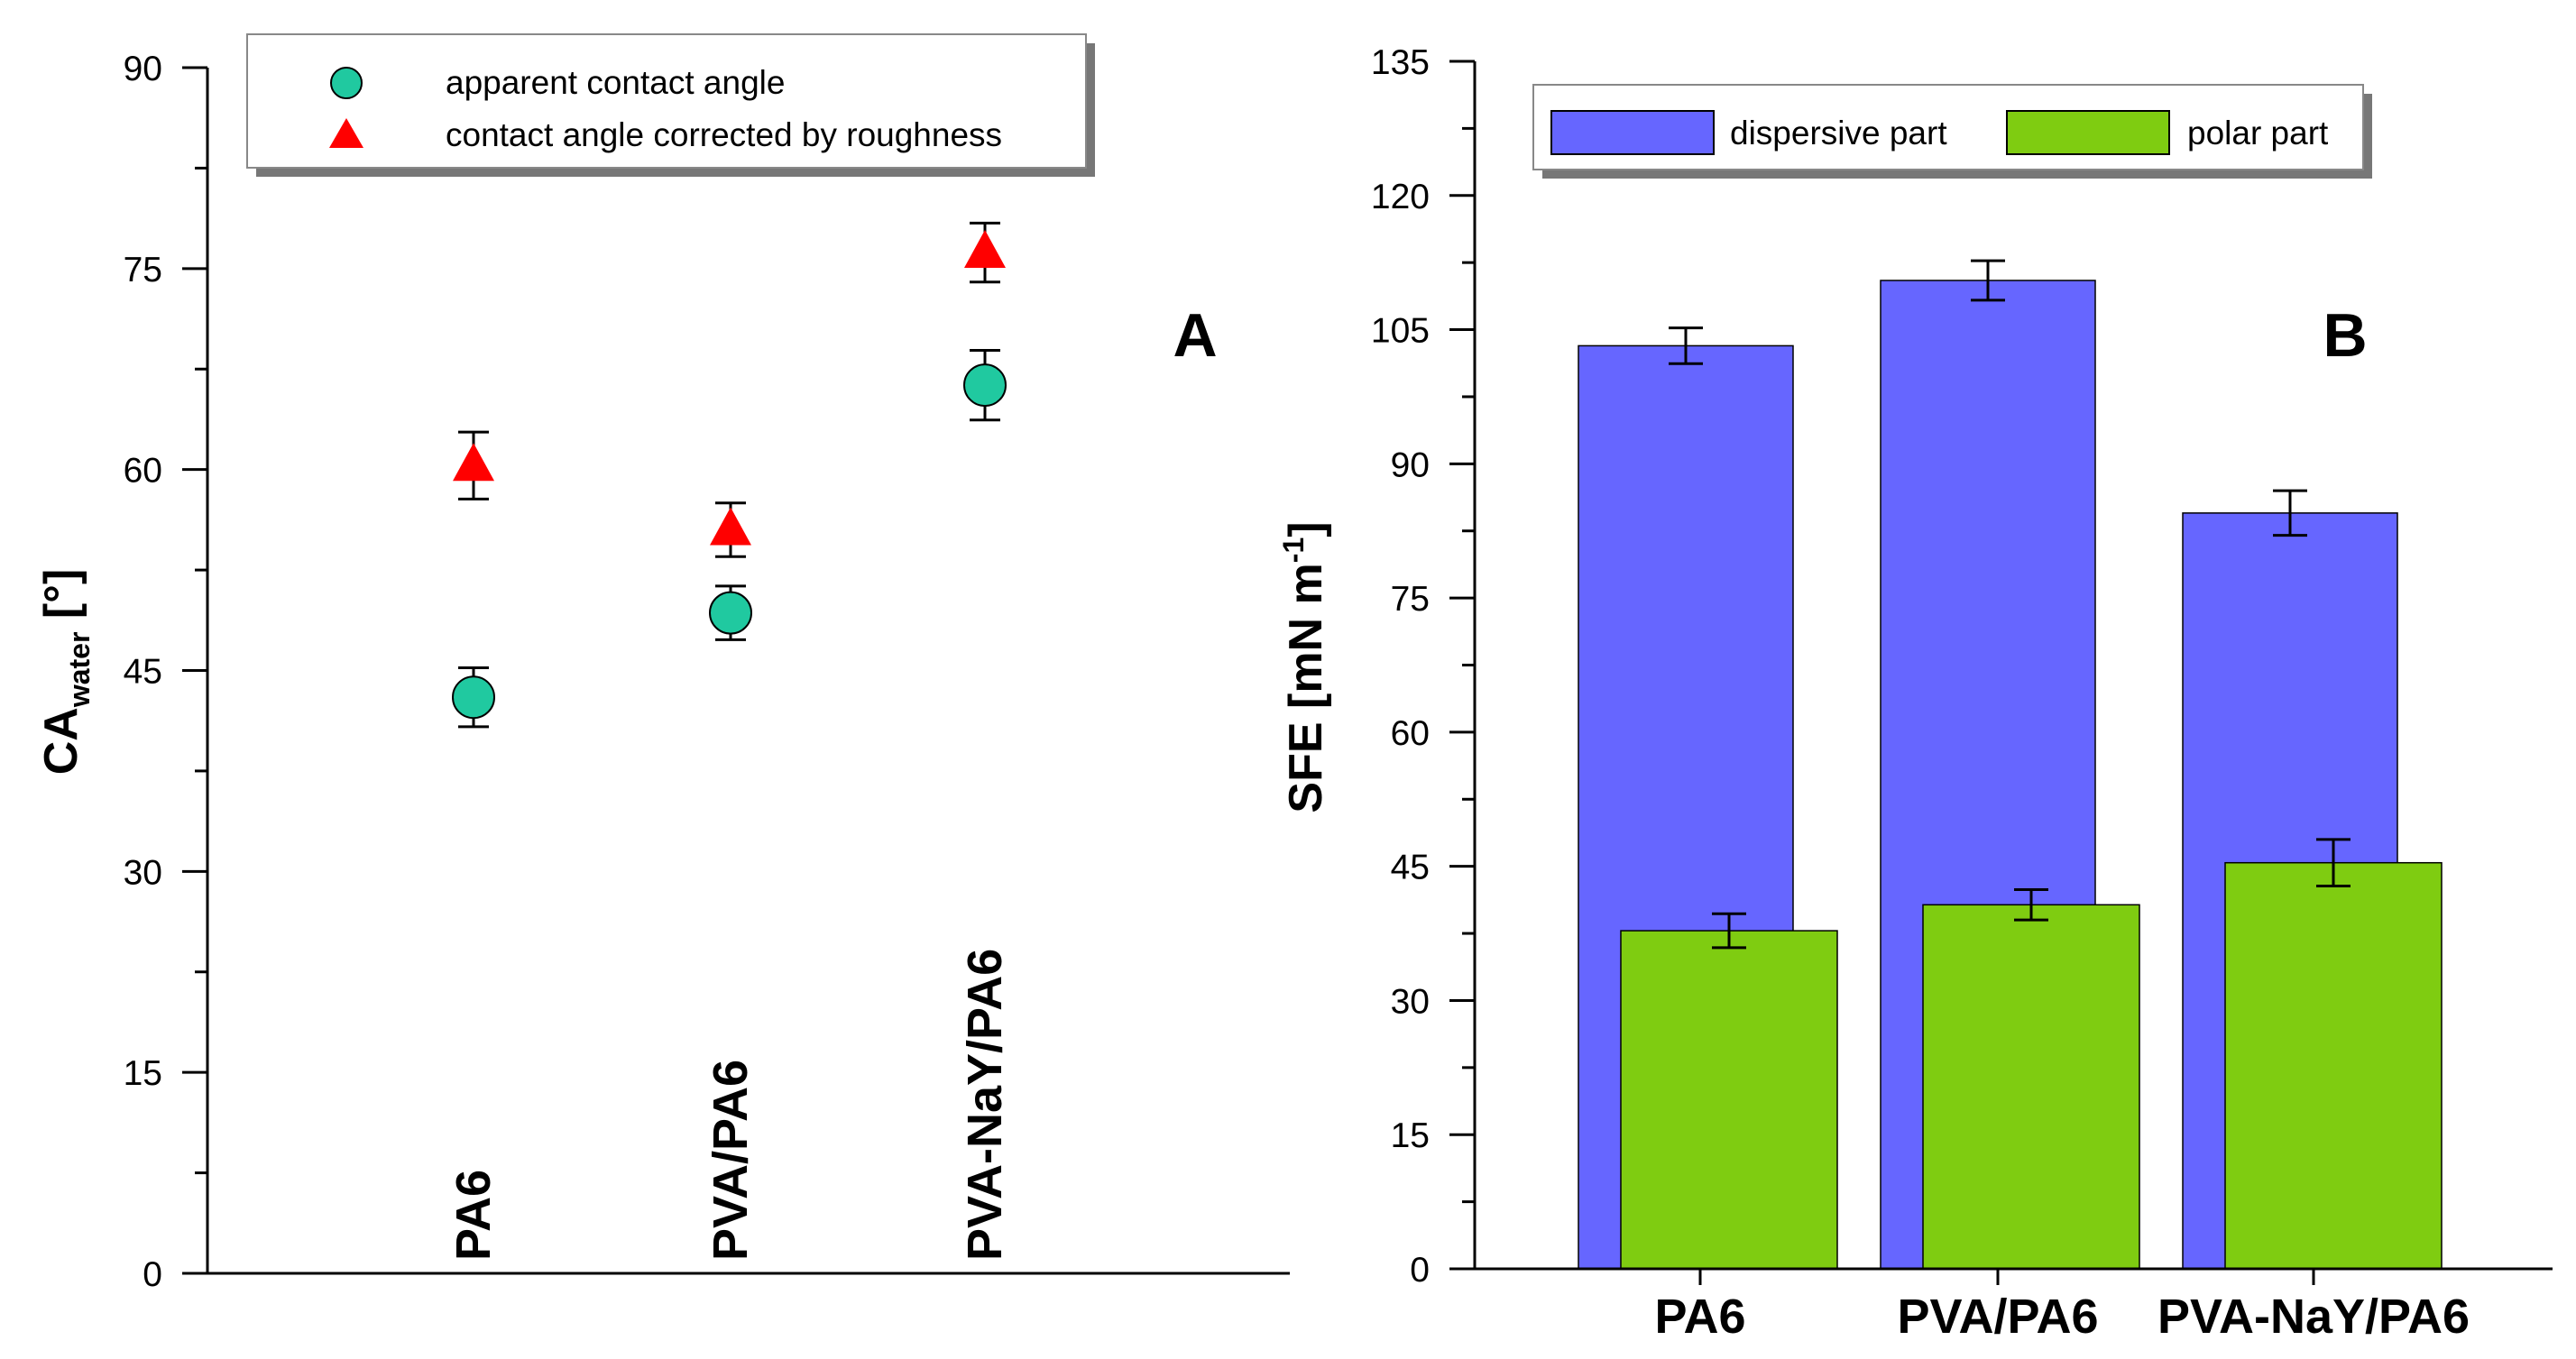  I want to click on b-panel-label: B, so click(2345, 335).